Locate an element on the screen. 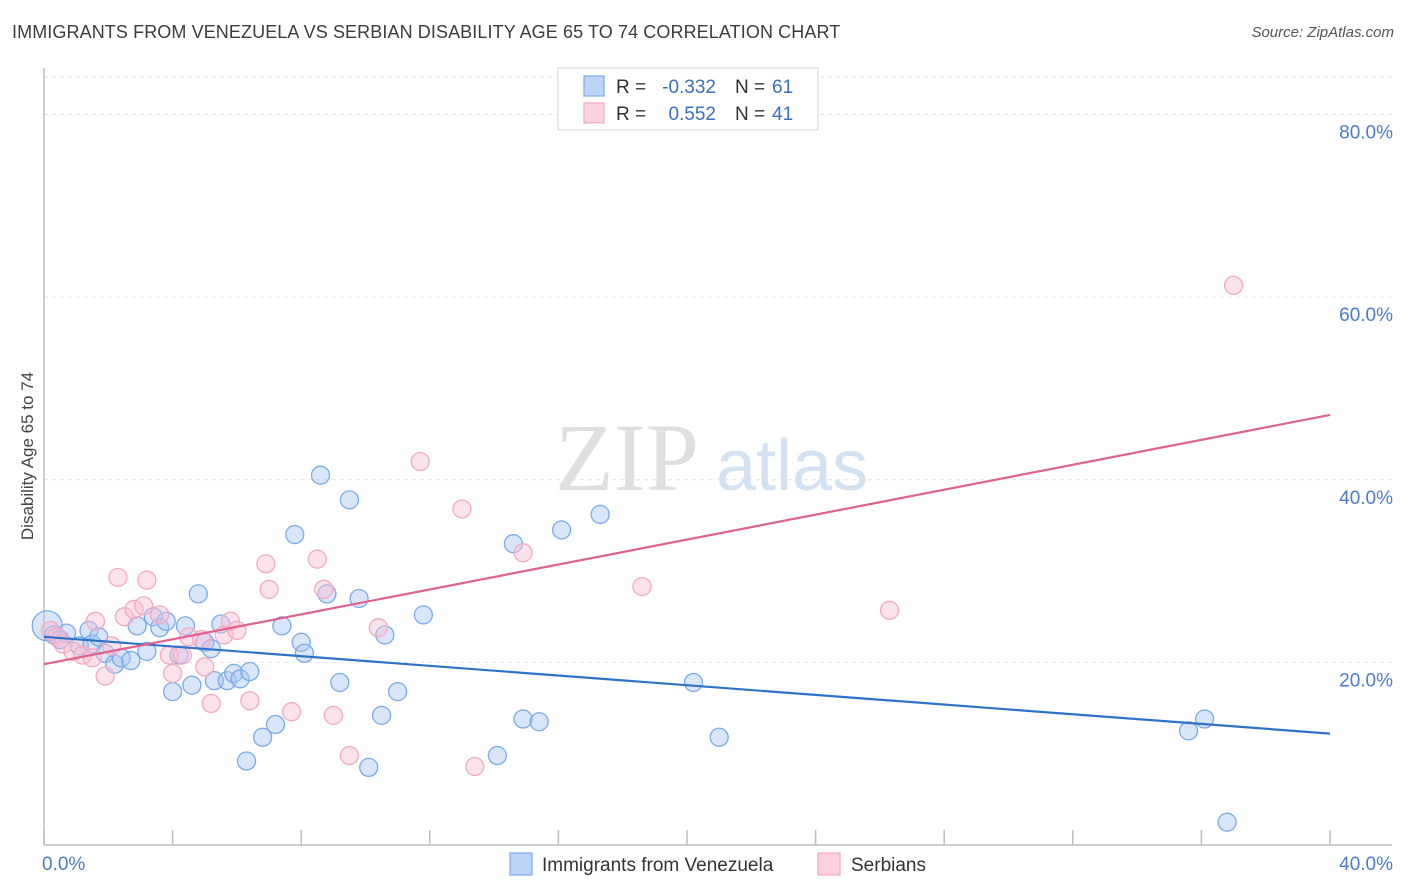 The image size is (1406, 892). stats-r-label-venezuela: R = is located at coordinates (631, 87).